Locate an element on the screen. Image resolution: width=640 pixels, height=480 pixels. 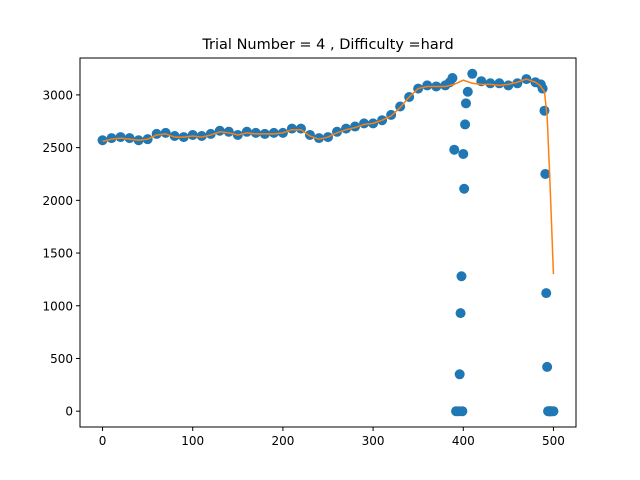
x-tick-label: 200 is located at coordinates (282, 441).